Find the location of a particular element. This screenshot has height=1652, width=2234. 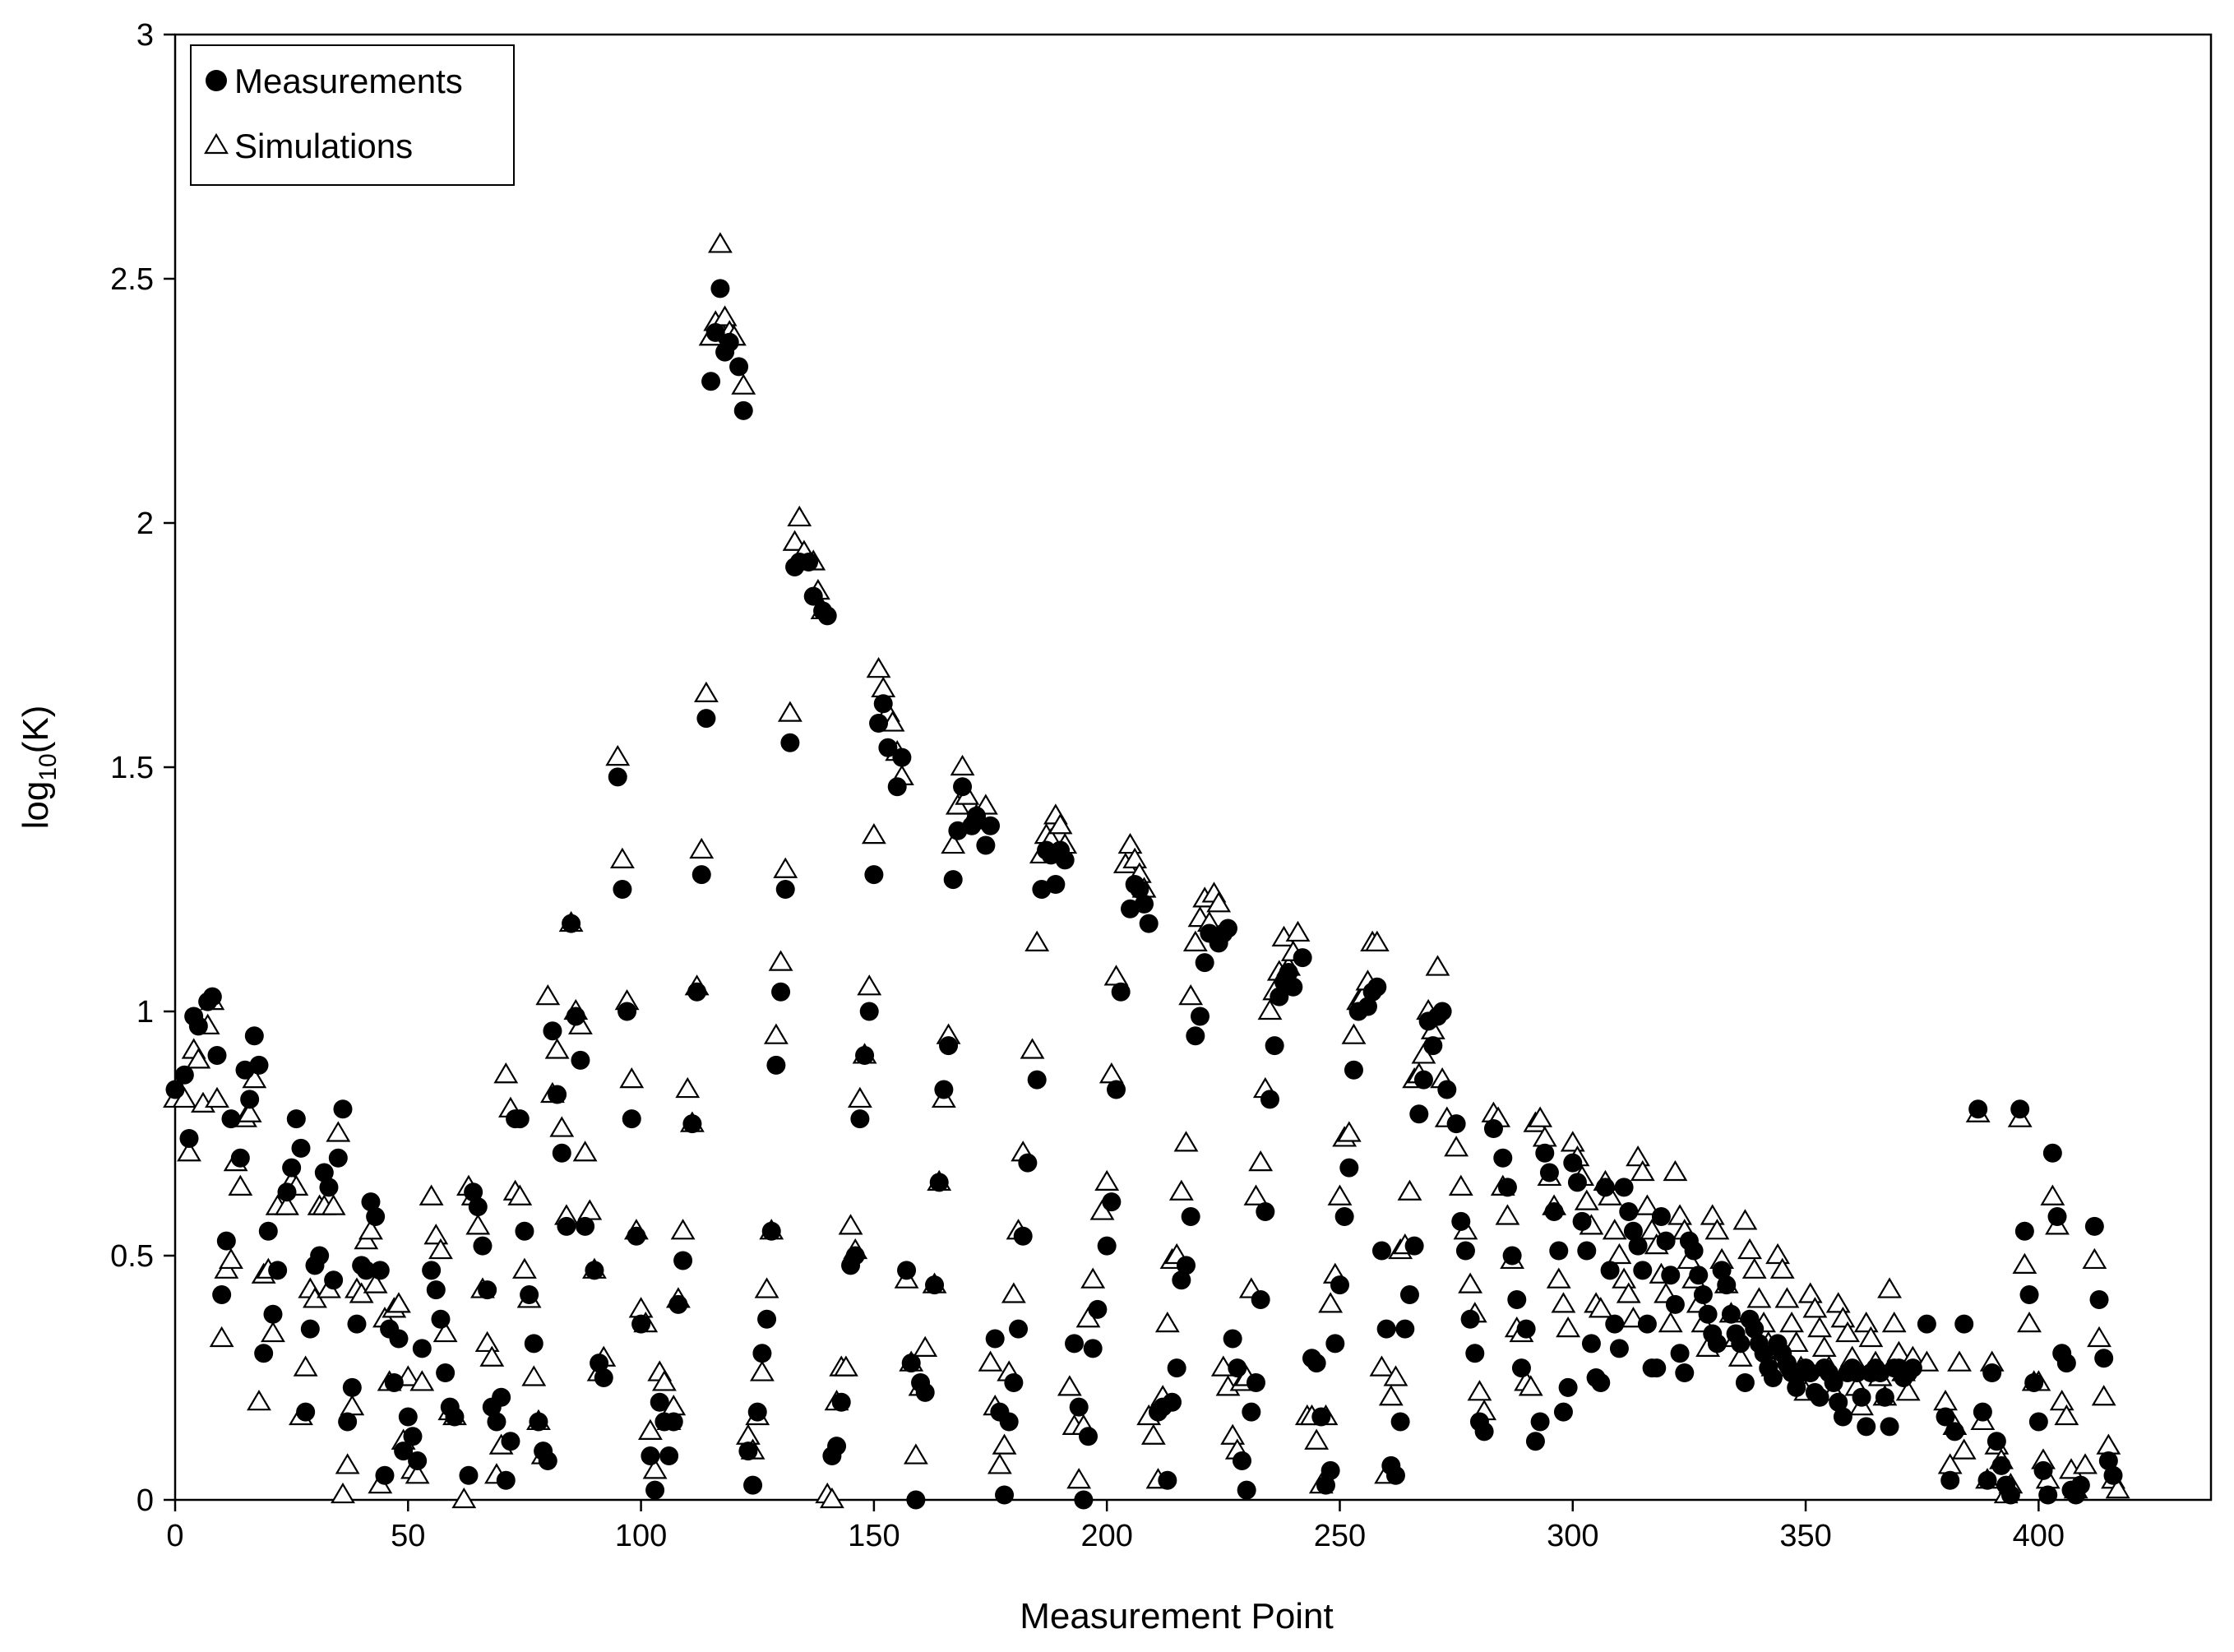

x-tick-label: 350 is located at coordinates (1805, 1536).